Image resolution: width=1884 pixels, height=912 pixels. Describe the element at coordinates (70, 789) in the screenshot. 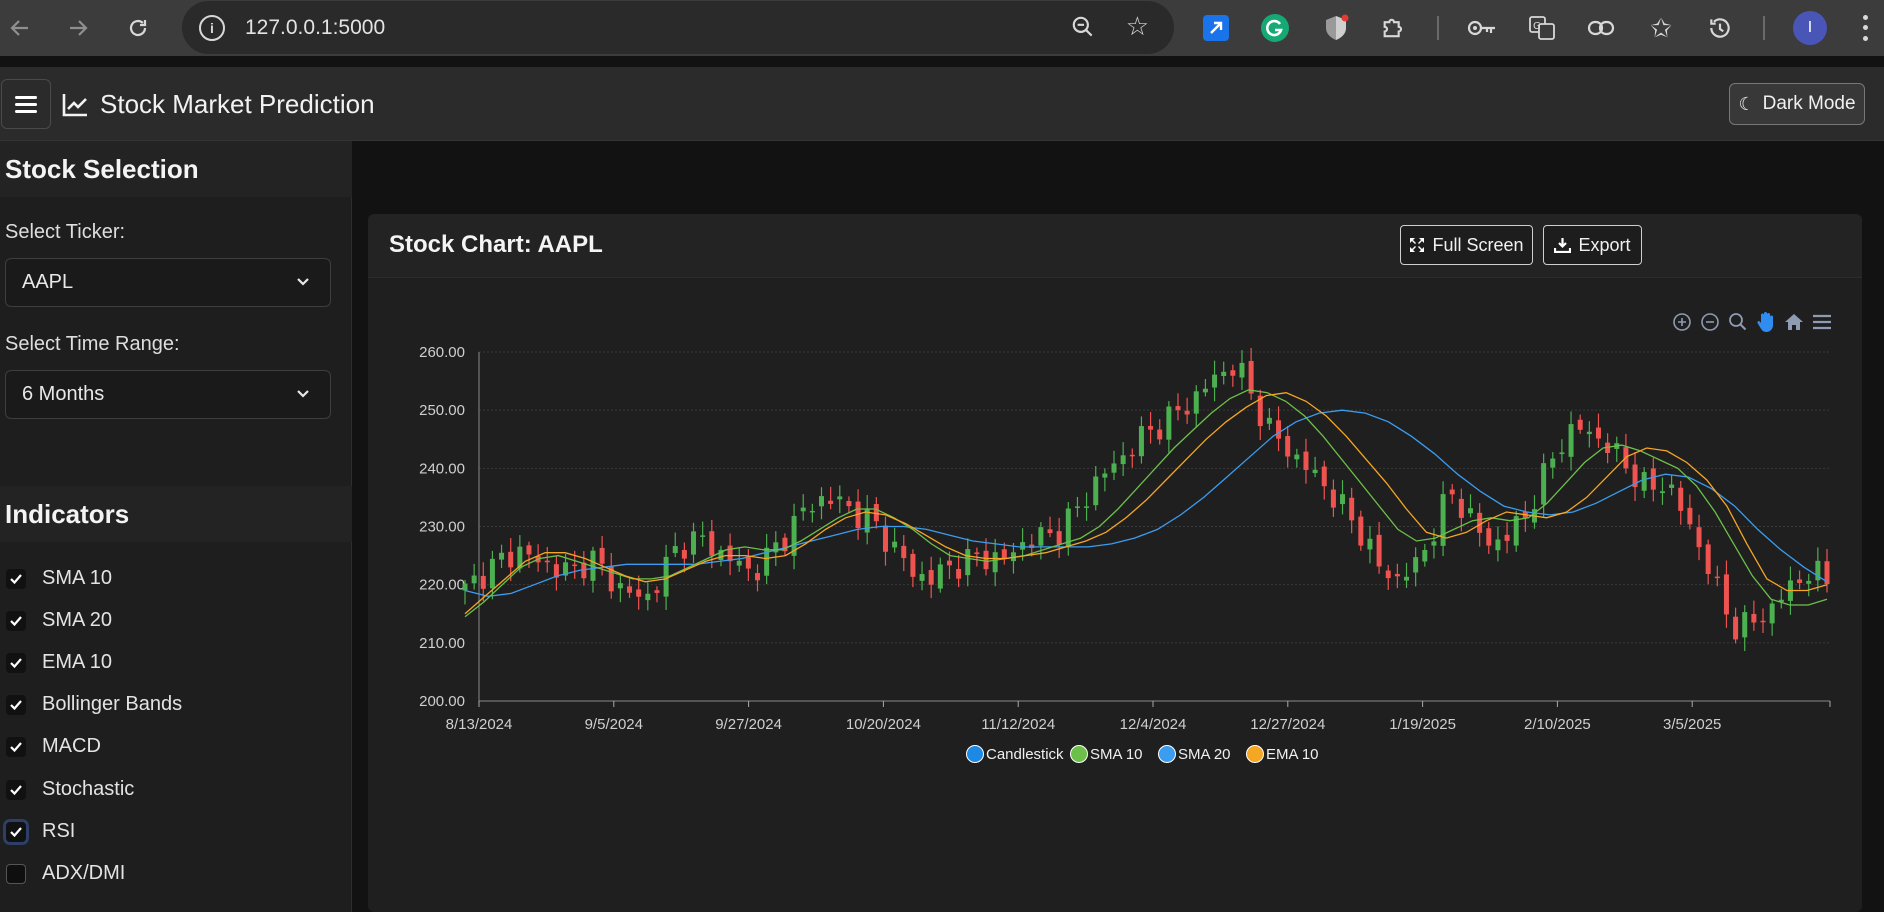

I see `indicator-stochastic: Stochastic` at that location.